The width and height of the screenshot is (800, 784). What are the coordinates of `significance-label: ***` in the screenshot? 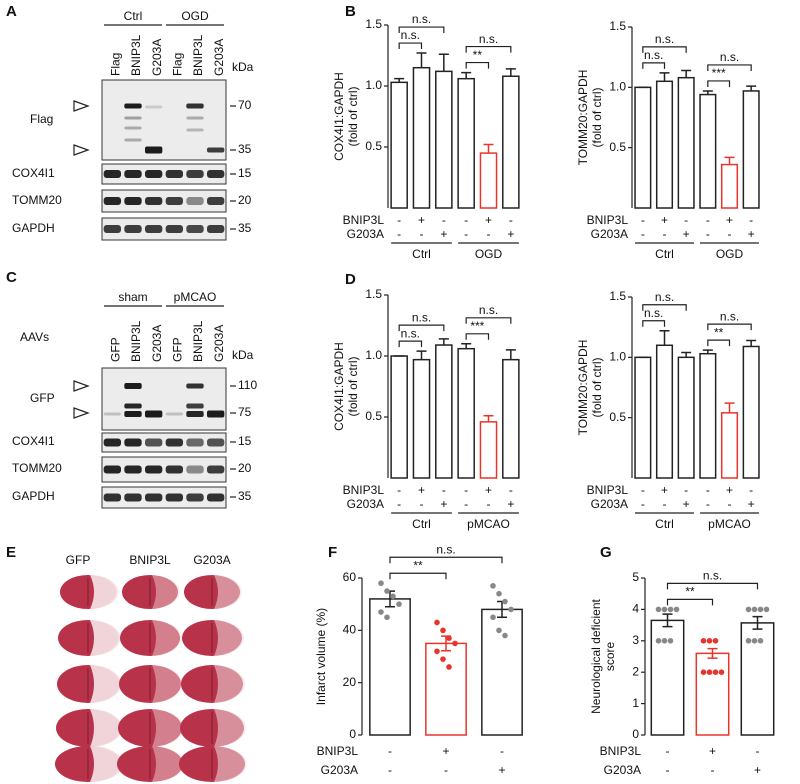 It's located at (719, 73).